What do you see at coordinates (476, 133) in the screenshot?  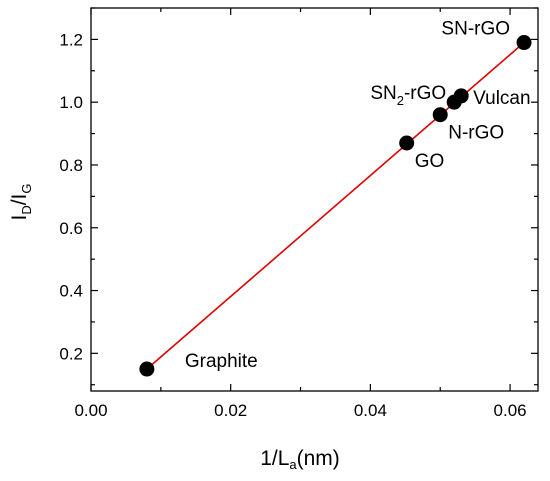 I see `point-label: N-rGO` at bounding box center [476, 133].